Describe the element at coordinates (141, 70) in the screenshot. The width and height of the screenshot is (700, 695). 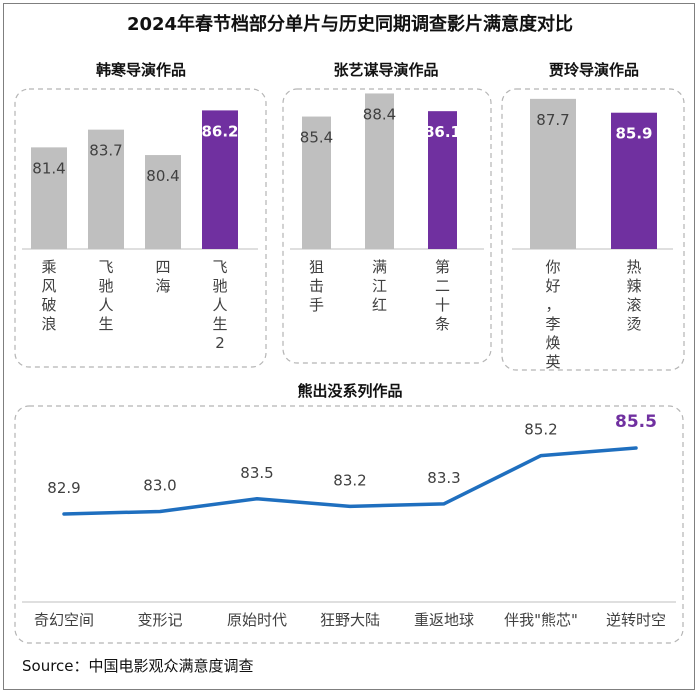
I see `panel-title-hanhan: 韩寒导演作品` at that location.